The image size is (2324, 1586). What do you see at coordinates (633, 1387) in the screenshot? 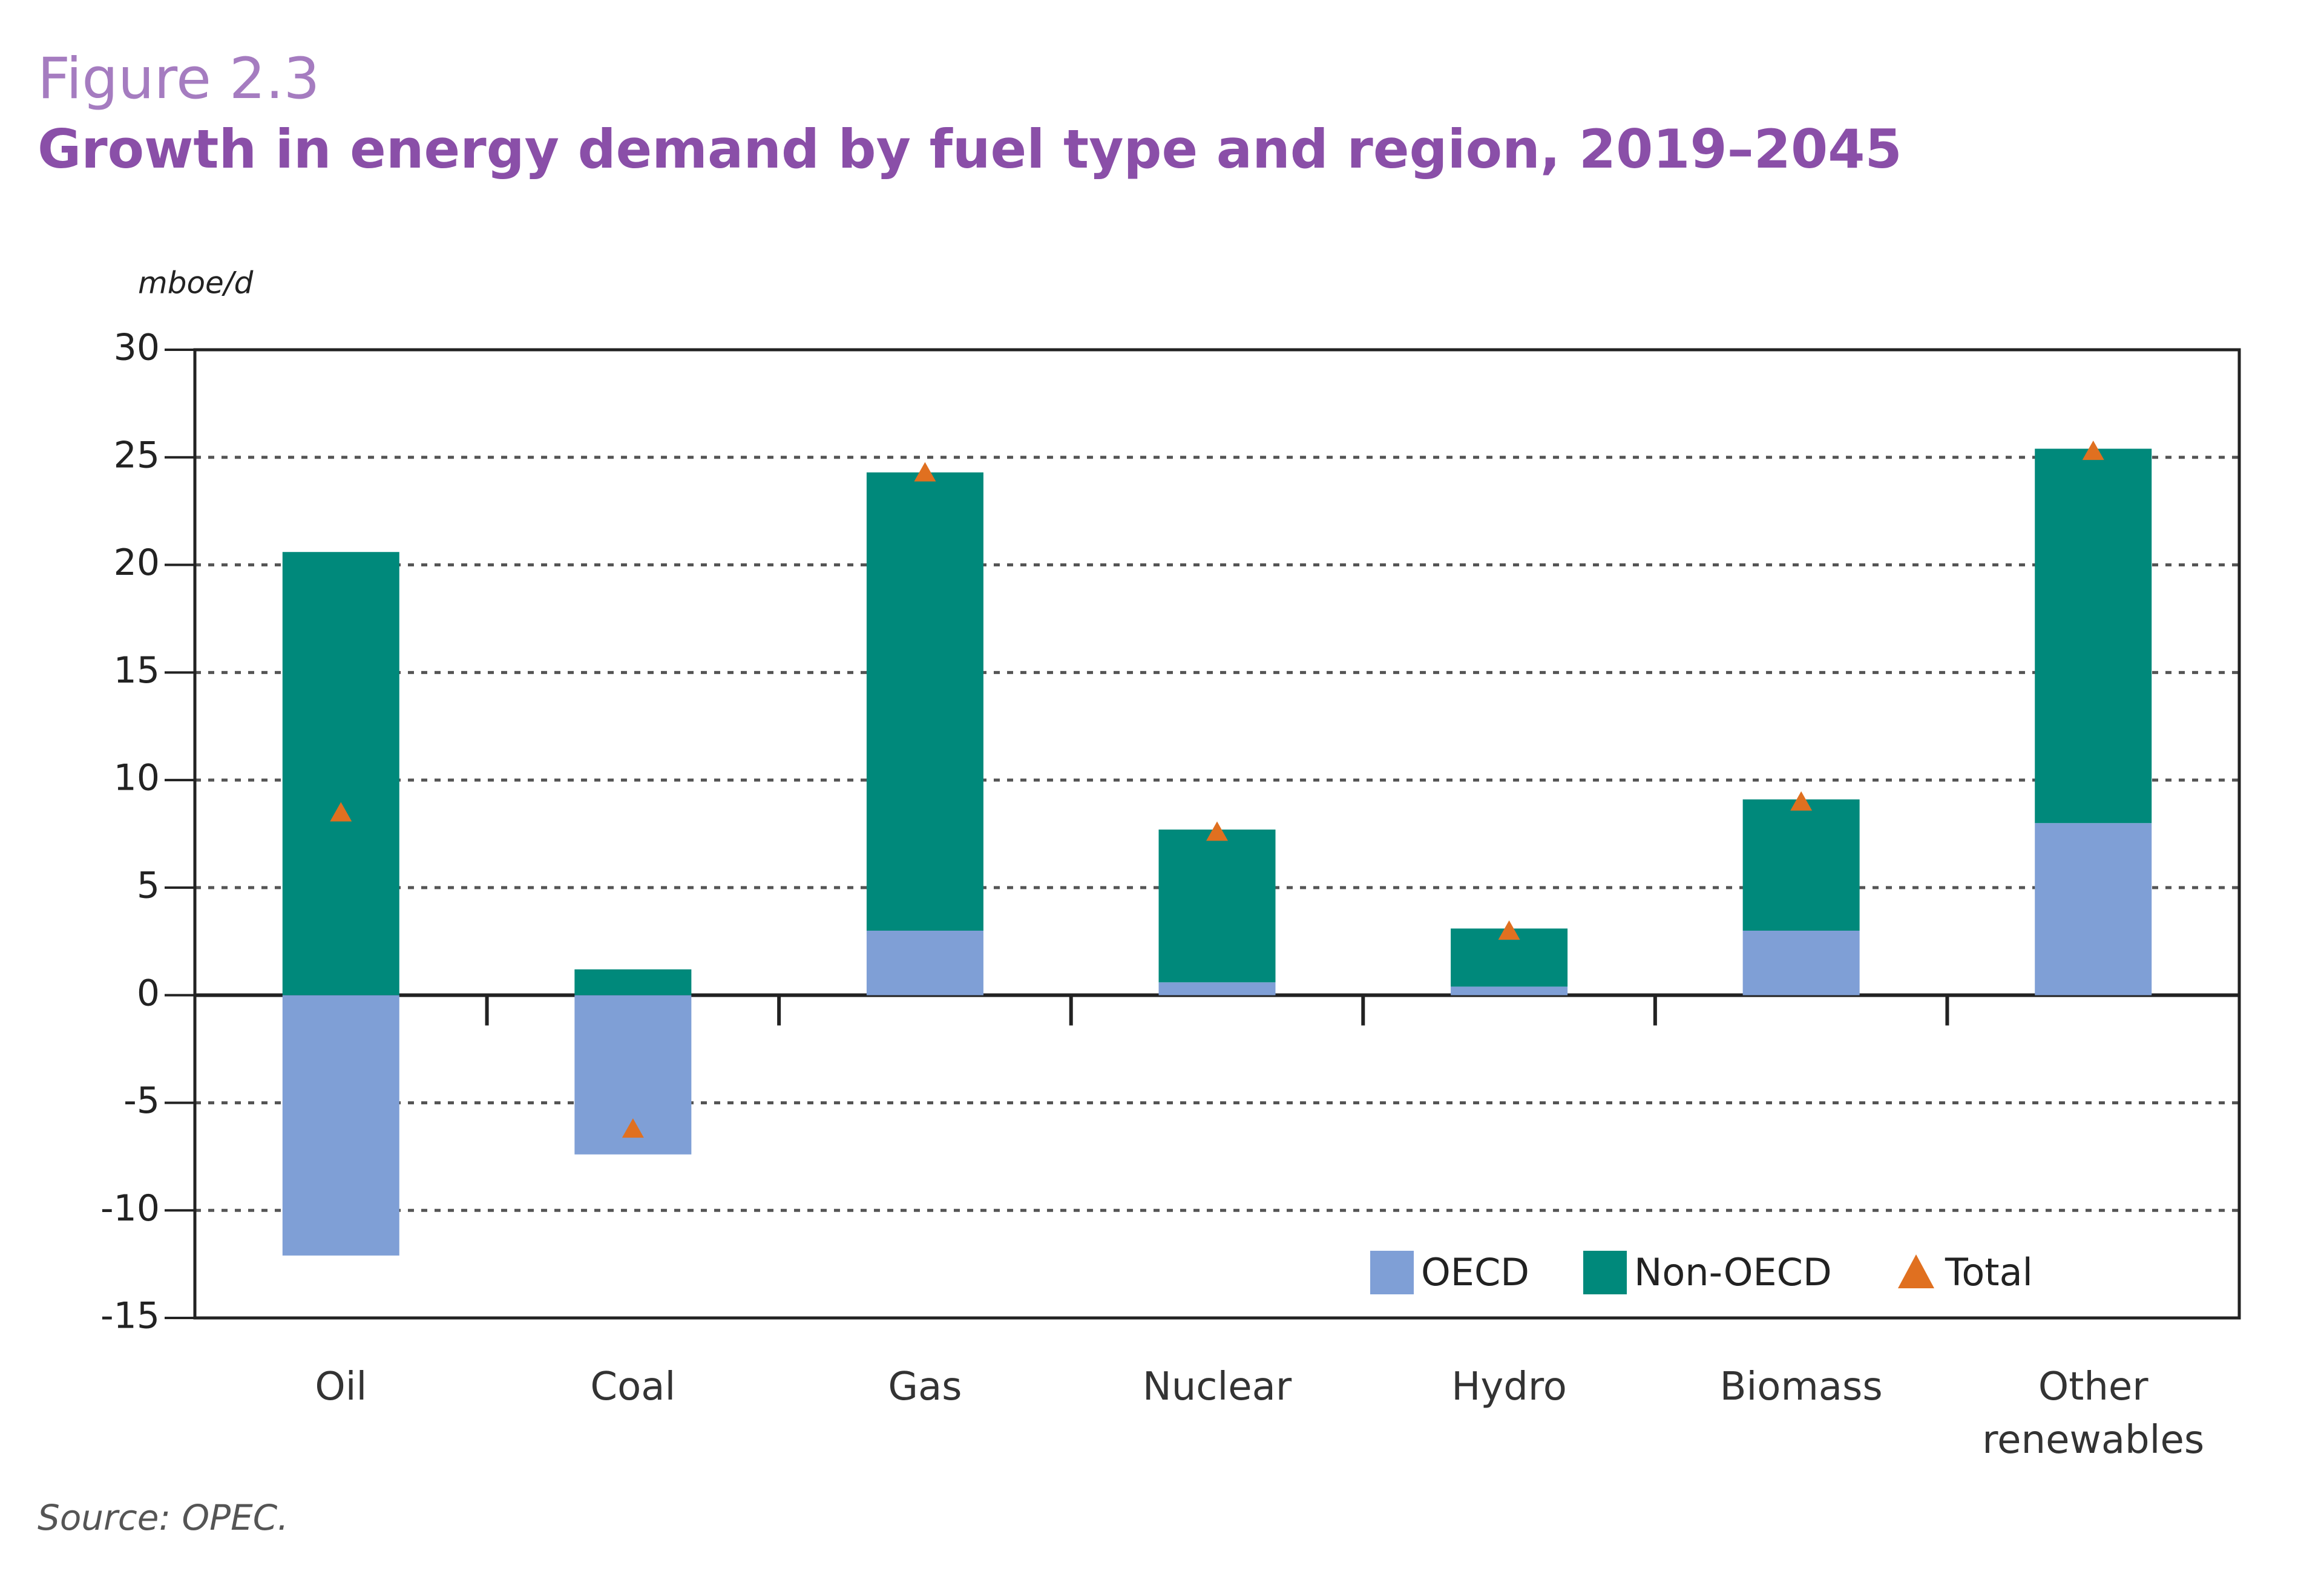
I see `x-tick-label: Coal` at bounding box center [633, 1387].